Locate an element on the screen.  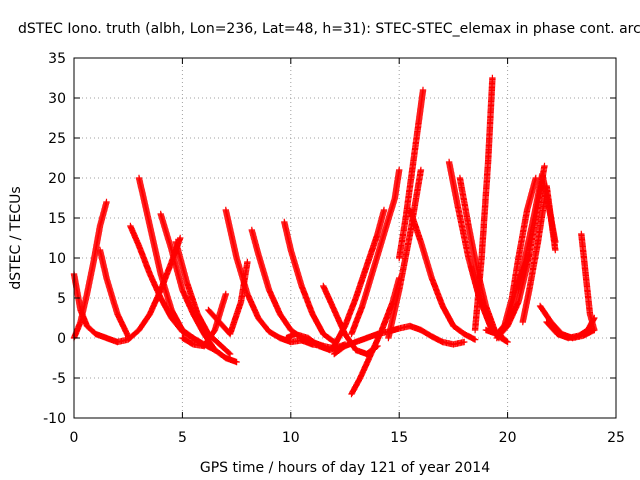
series-4-points is located at coordinates (171, 262).